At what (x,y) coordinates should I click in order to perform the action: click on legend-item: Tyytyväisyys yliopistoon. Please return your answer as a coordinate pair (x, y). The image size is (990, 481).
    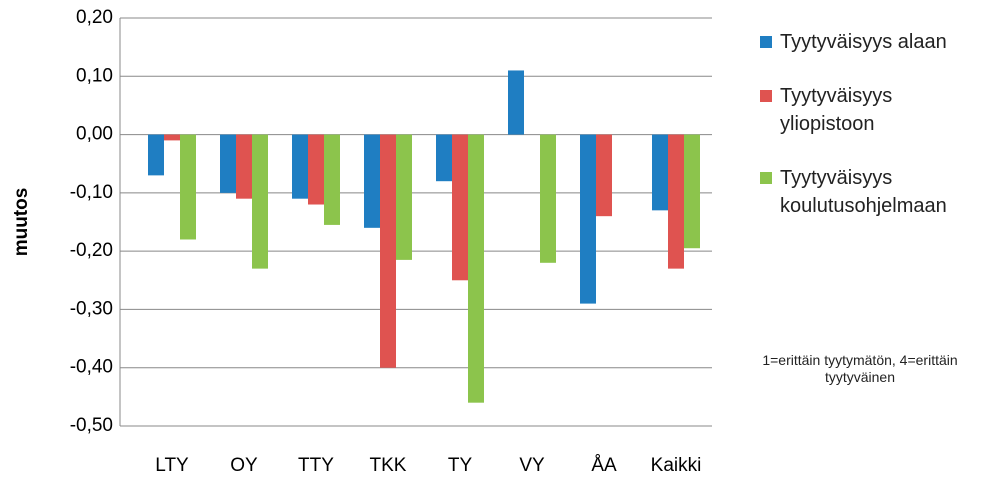
    Looking at the image, I should click on (872, 110).